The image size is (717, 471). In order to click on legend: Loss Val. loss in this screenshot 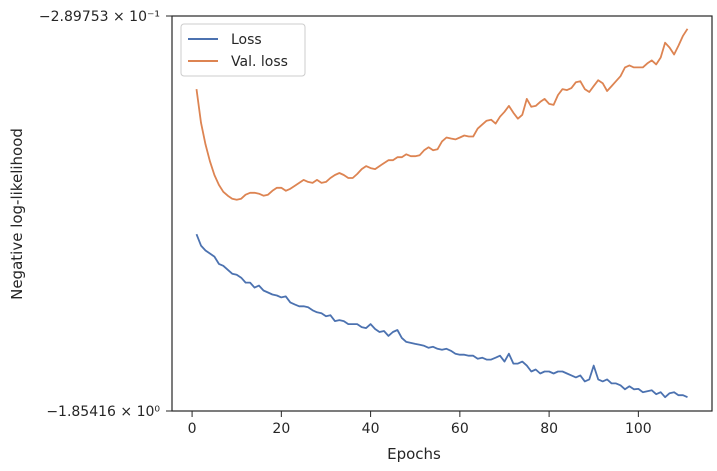, I will do `click(243, 50)`.